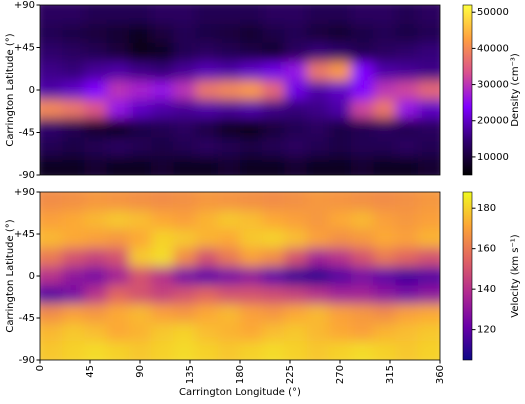 Image resolution: width=525 pixels, height=404 pixels. Describe the element at coordinates (515, 276) in the screenshot. I see `colorbar-label: Velocity (km s⁻¹)` at that location.